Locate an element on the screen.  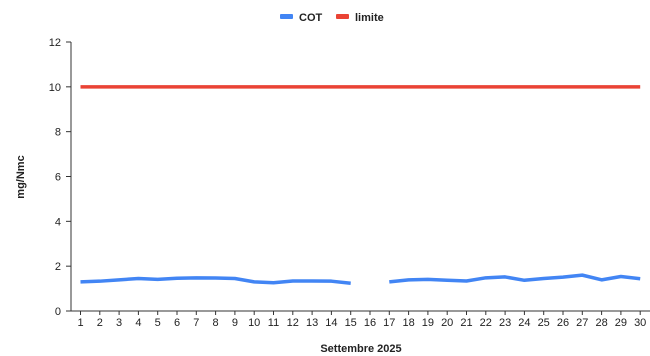
x-tick-label: 7 is located at coordinates (196, 323).